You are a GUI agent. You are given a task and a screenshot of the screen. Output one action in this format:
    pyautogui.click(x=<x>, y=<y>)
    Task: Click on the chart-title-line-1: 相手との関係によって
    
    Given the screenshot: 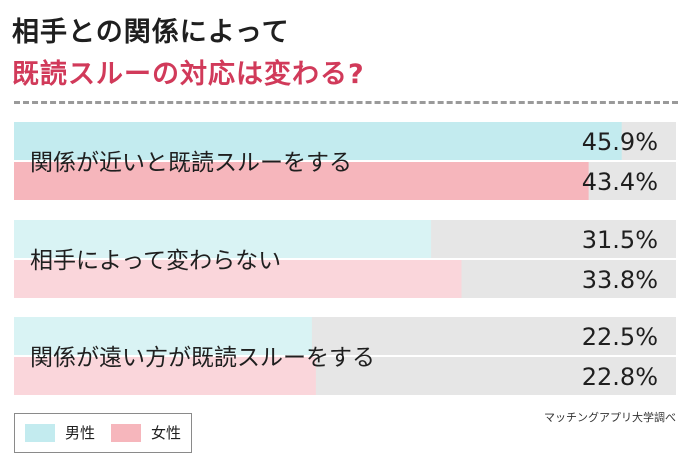 What is the action you would take?
    pyautogui.click(x=151, y=32)
    